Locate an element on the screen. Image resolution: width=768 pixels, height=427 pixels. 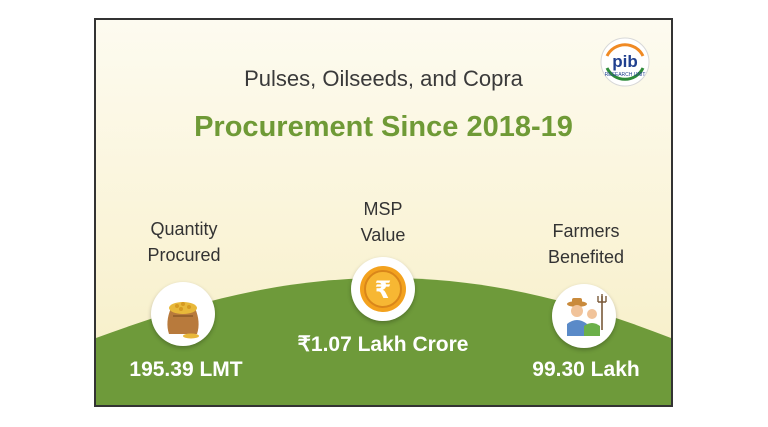
logo-text: pib is located at coordinates (625, 61).